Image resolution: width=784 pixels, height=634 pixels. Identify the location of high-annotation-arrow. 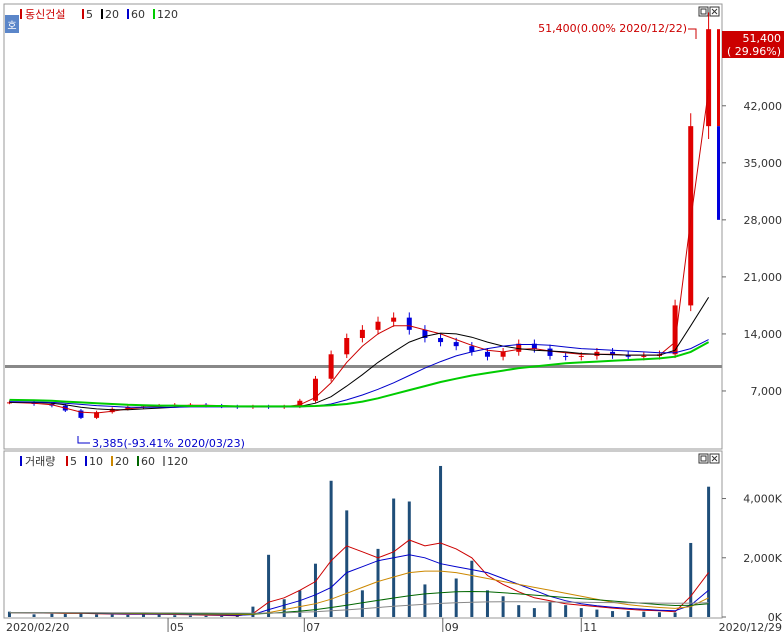
(692, 33).